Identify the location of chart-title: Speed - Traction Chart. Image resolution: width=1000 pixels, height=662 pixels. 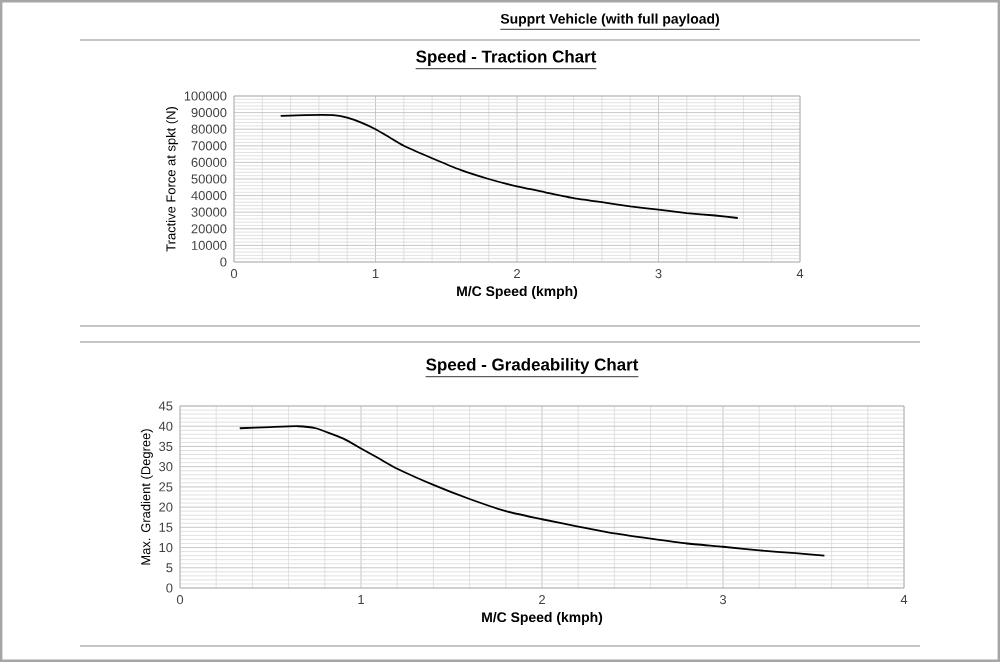
(506, 58).